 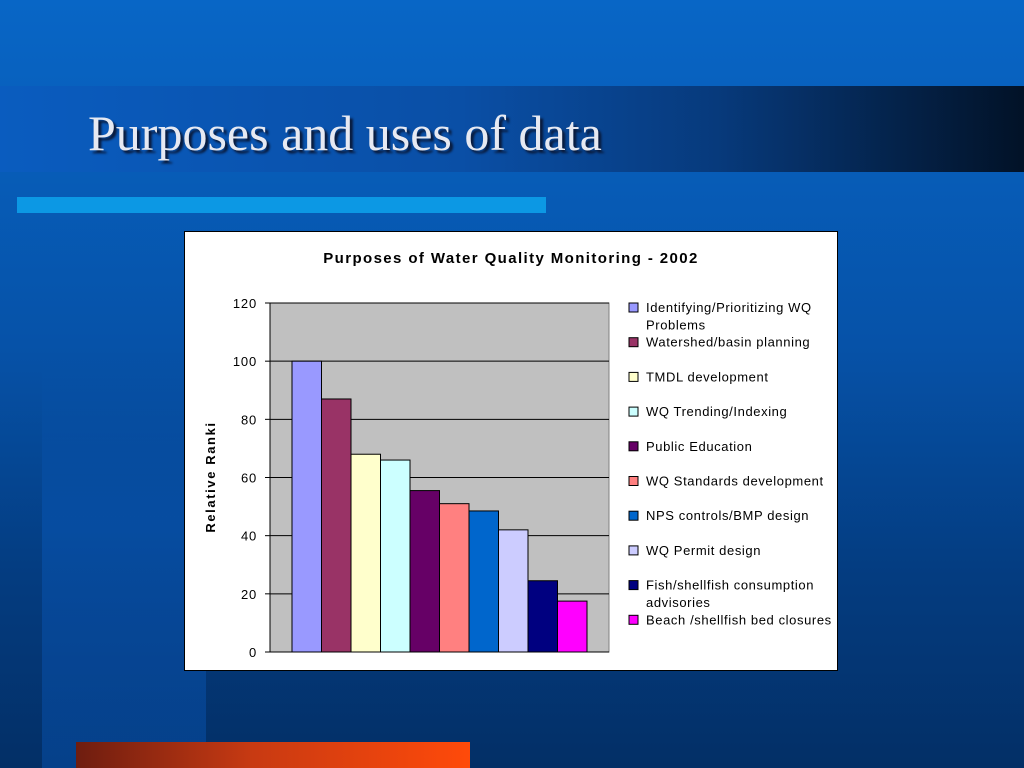 I want to click on legend-label: NPS controls/BMP design, so click(x=727, y=515).